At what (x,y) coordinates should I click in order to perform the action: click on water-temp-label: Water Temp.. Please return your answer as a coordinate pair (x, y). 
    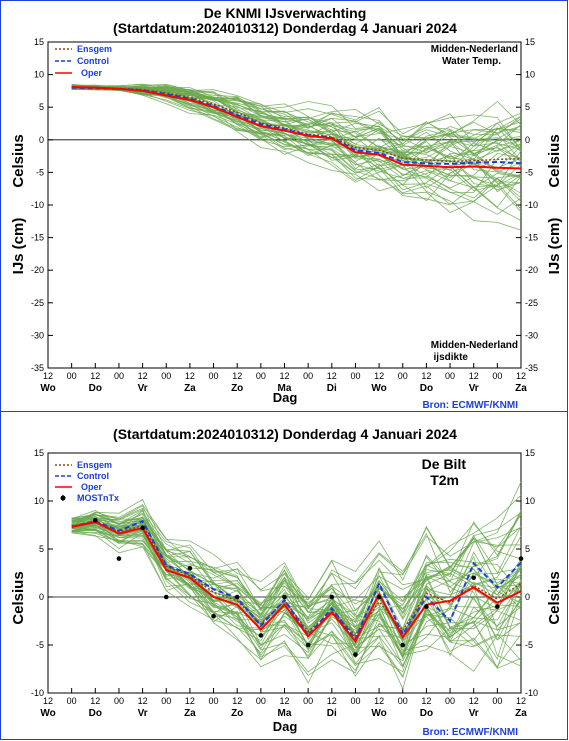
    Looking at the image, I should click on (471, 61).